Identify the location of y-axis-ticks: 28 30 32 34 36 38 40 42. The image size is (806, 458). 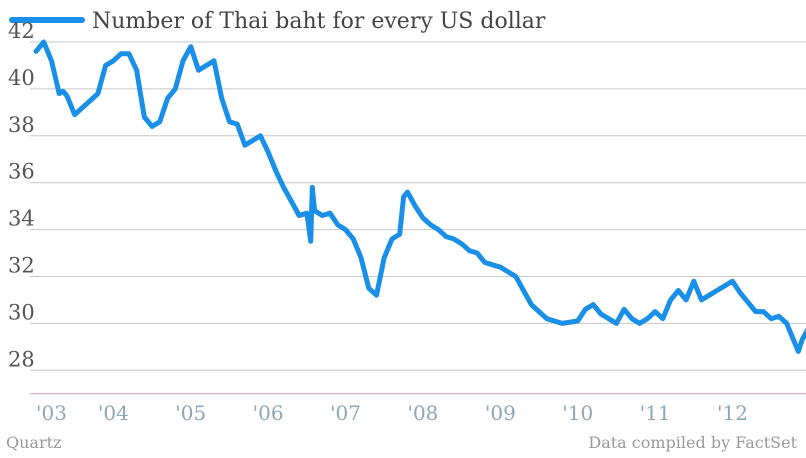
(21, 195).